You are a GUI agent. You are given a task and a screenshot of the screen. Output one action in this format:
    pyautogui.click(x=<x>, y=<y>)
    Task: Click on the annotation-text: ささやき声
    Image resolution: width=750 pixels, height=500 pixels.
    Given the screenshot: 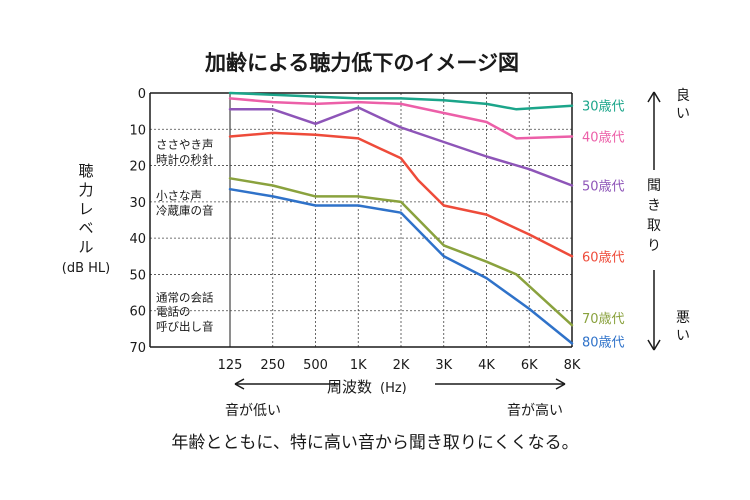 What is the action you would take?
    pyautogui.click(x=185, y=145)
    